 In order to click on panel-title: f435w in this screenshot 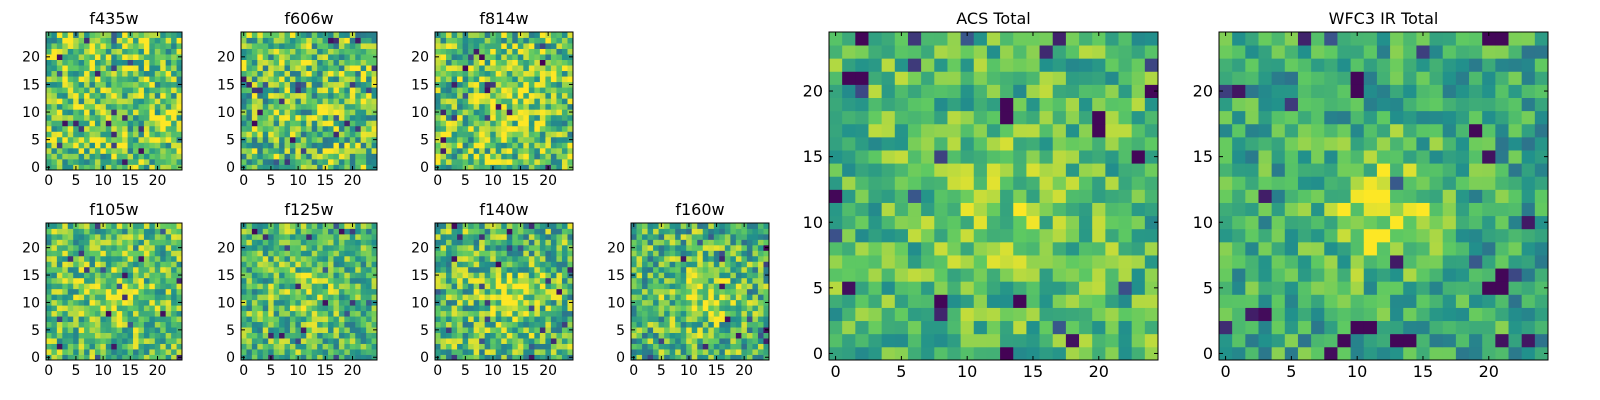, I will do `click(113, 18)`.